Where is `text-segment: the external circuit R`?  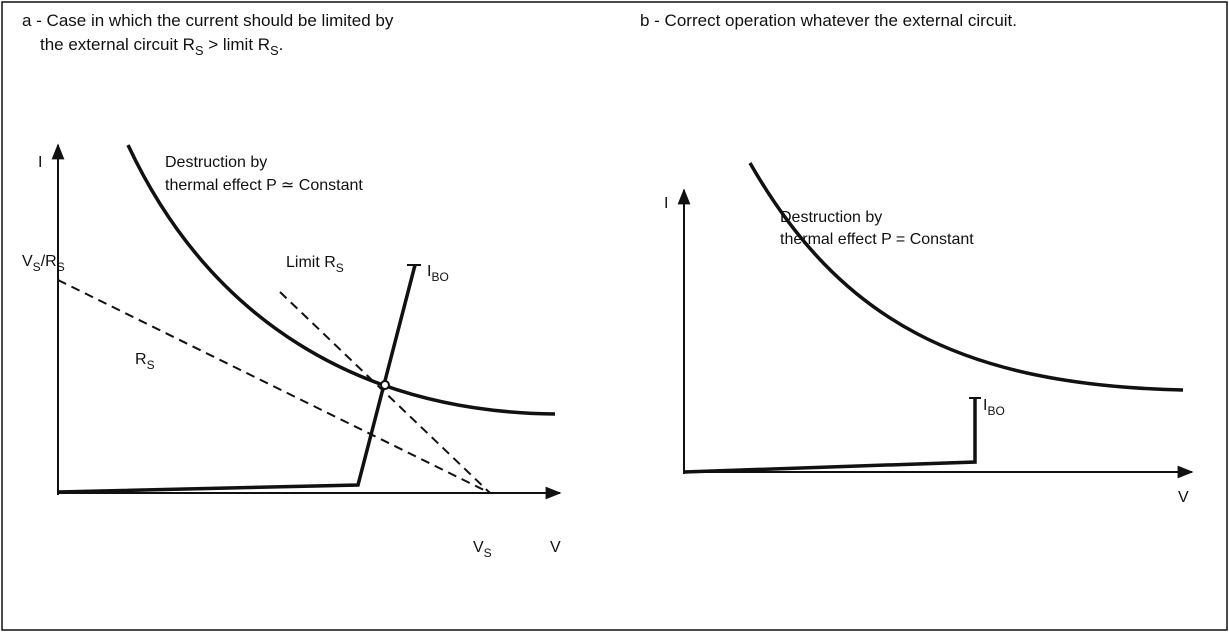
text-segment: the external circuit R is located at coordinates (117, 44).